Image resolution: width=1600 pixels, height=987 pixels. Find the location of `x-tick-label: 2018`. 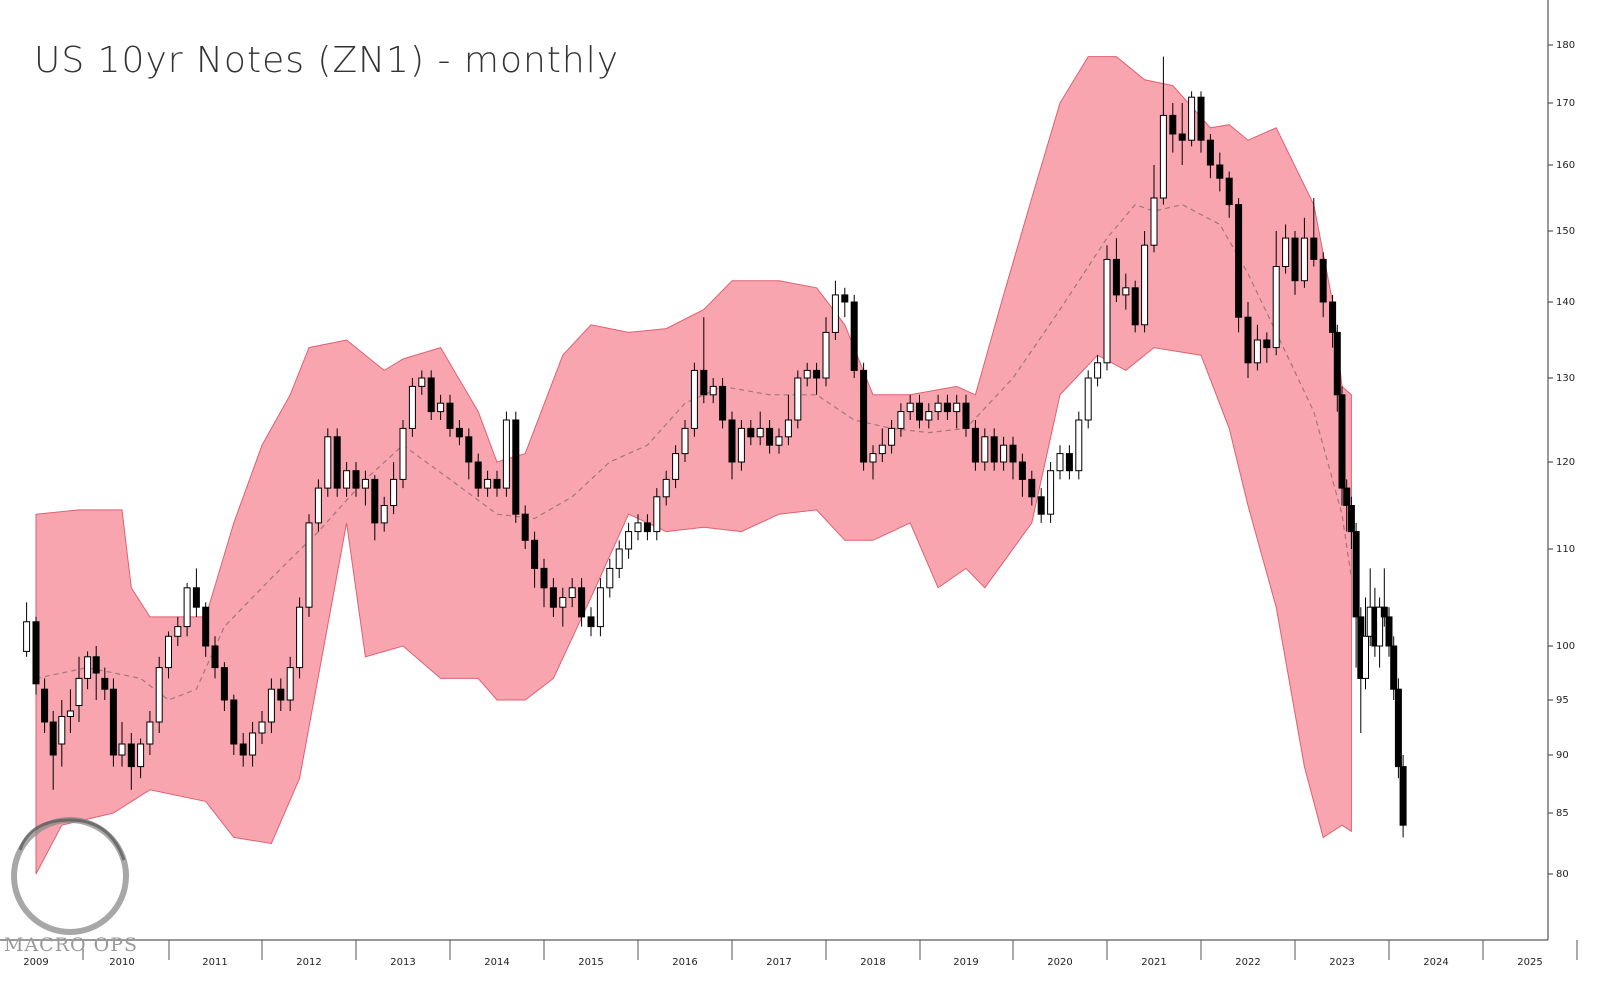

x-tick-label: 2018 is located at coordinates (872, 962).